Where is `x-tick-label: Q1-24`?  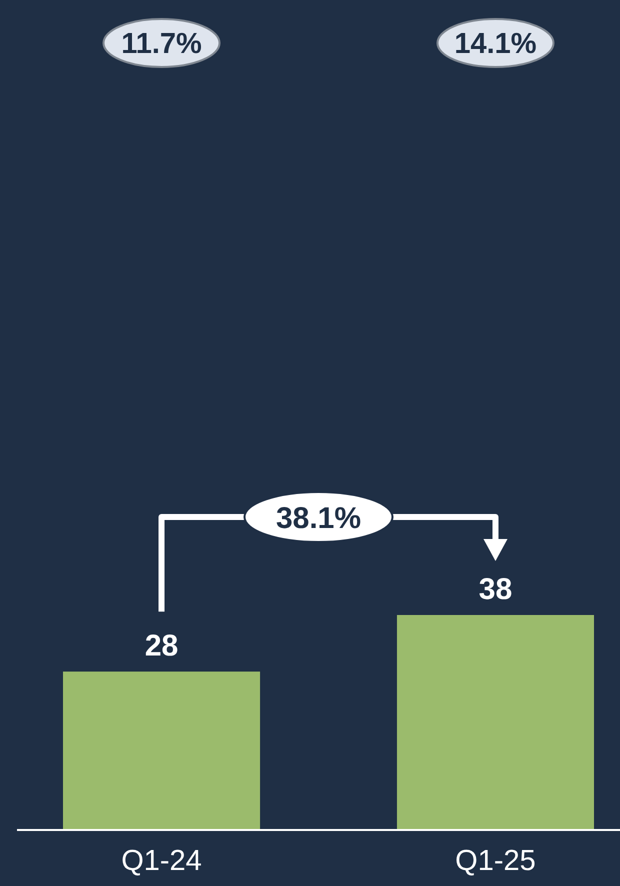 x-tick-label: Q1-24 is located at coordinates (161, 861).